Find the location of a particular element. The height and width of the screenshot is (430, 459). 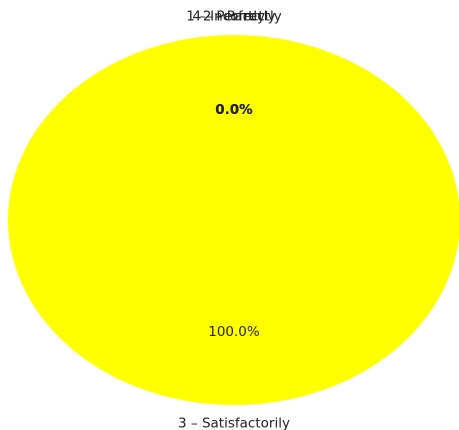

slice-category-label: 1 – Incorrectly is located at coordinates (233, 17).